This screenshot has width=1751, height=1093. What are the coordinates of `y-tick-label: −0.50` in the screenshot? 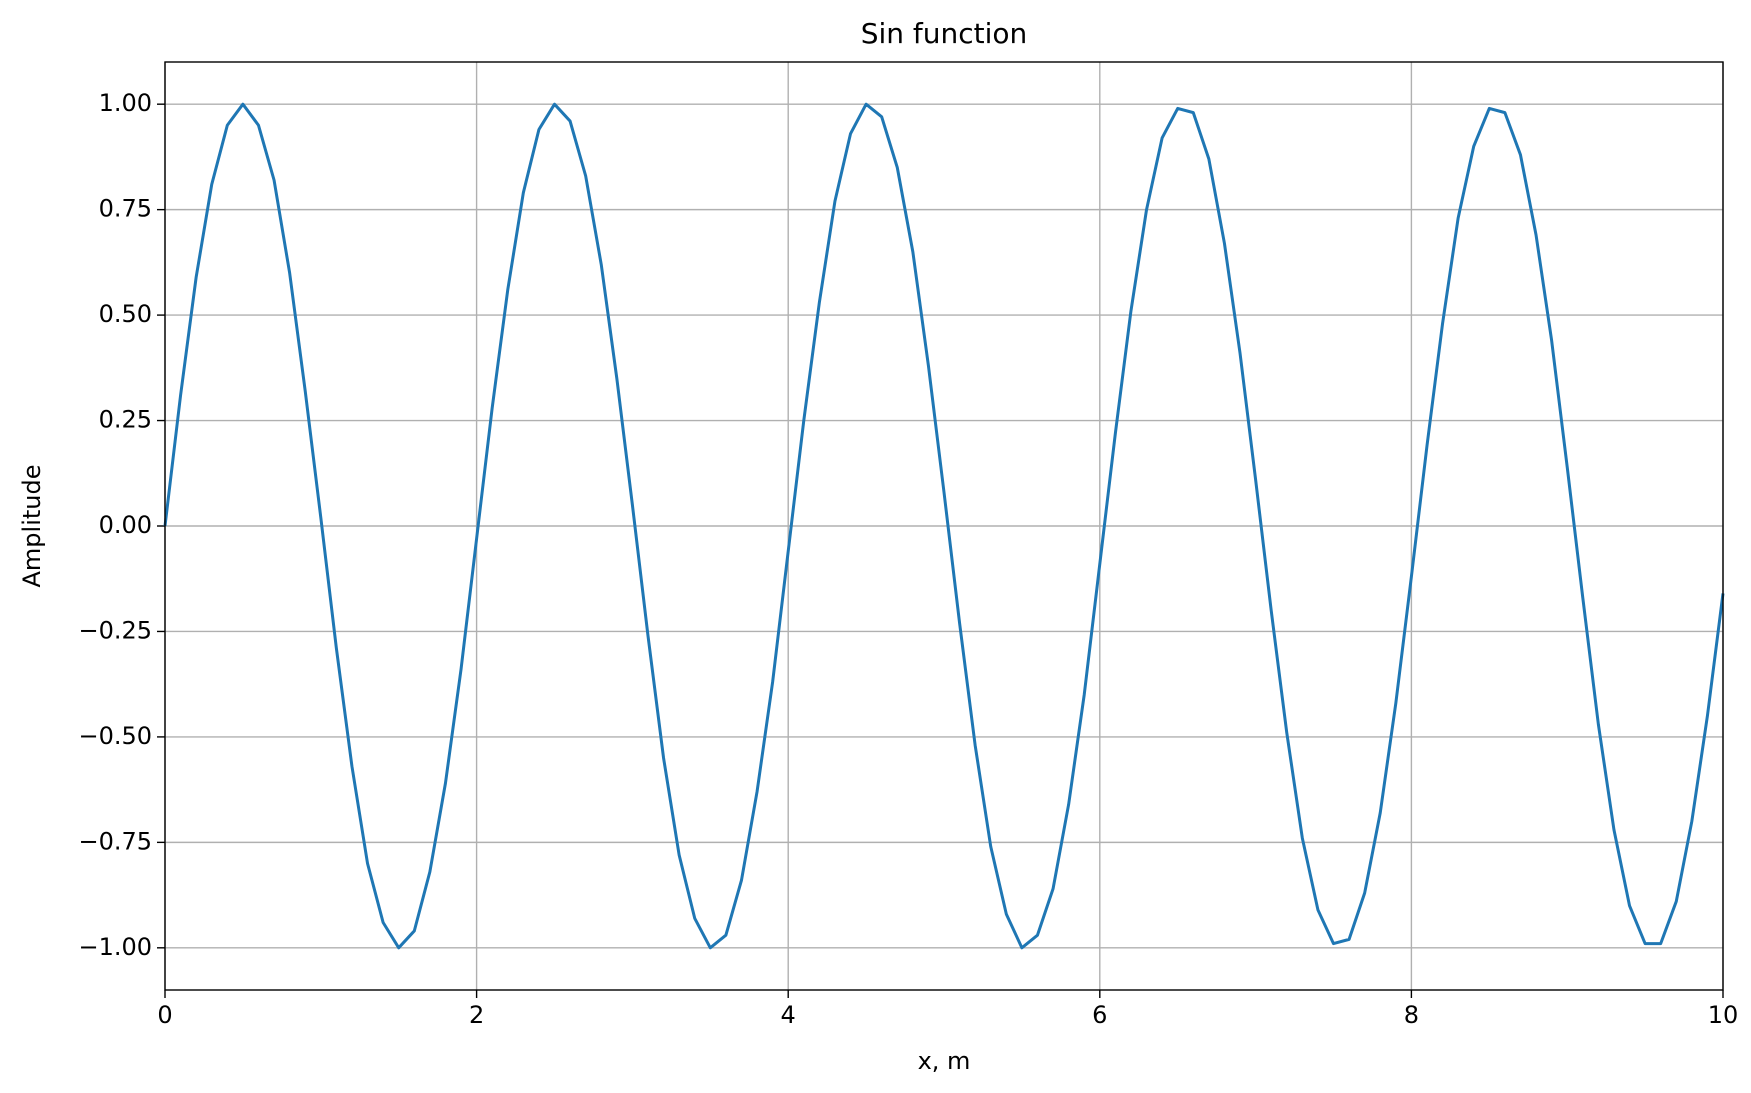 It's located at (115, 736).